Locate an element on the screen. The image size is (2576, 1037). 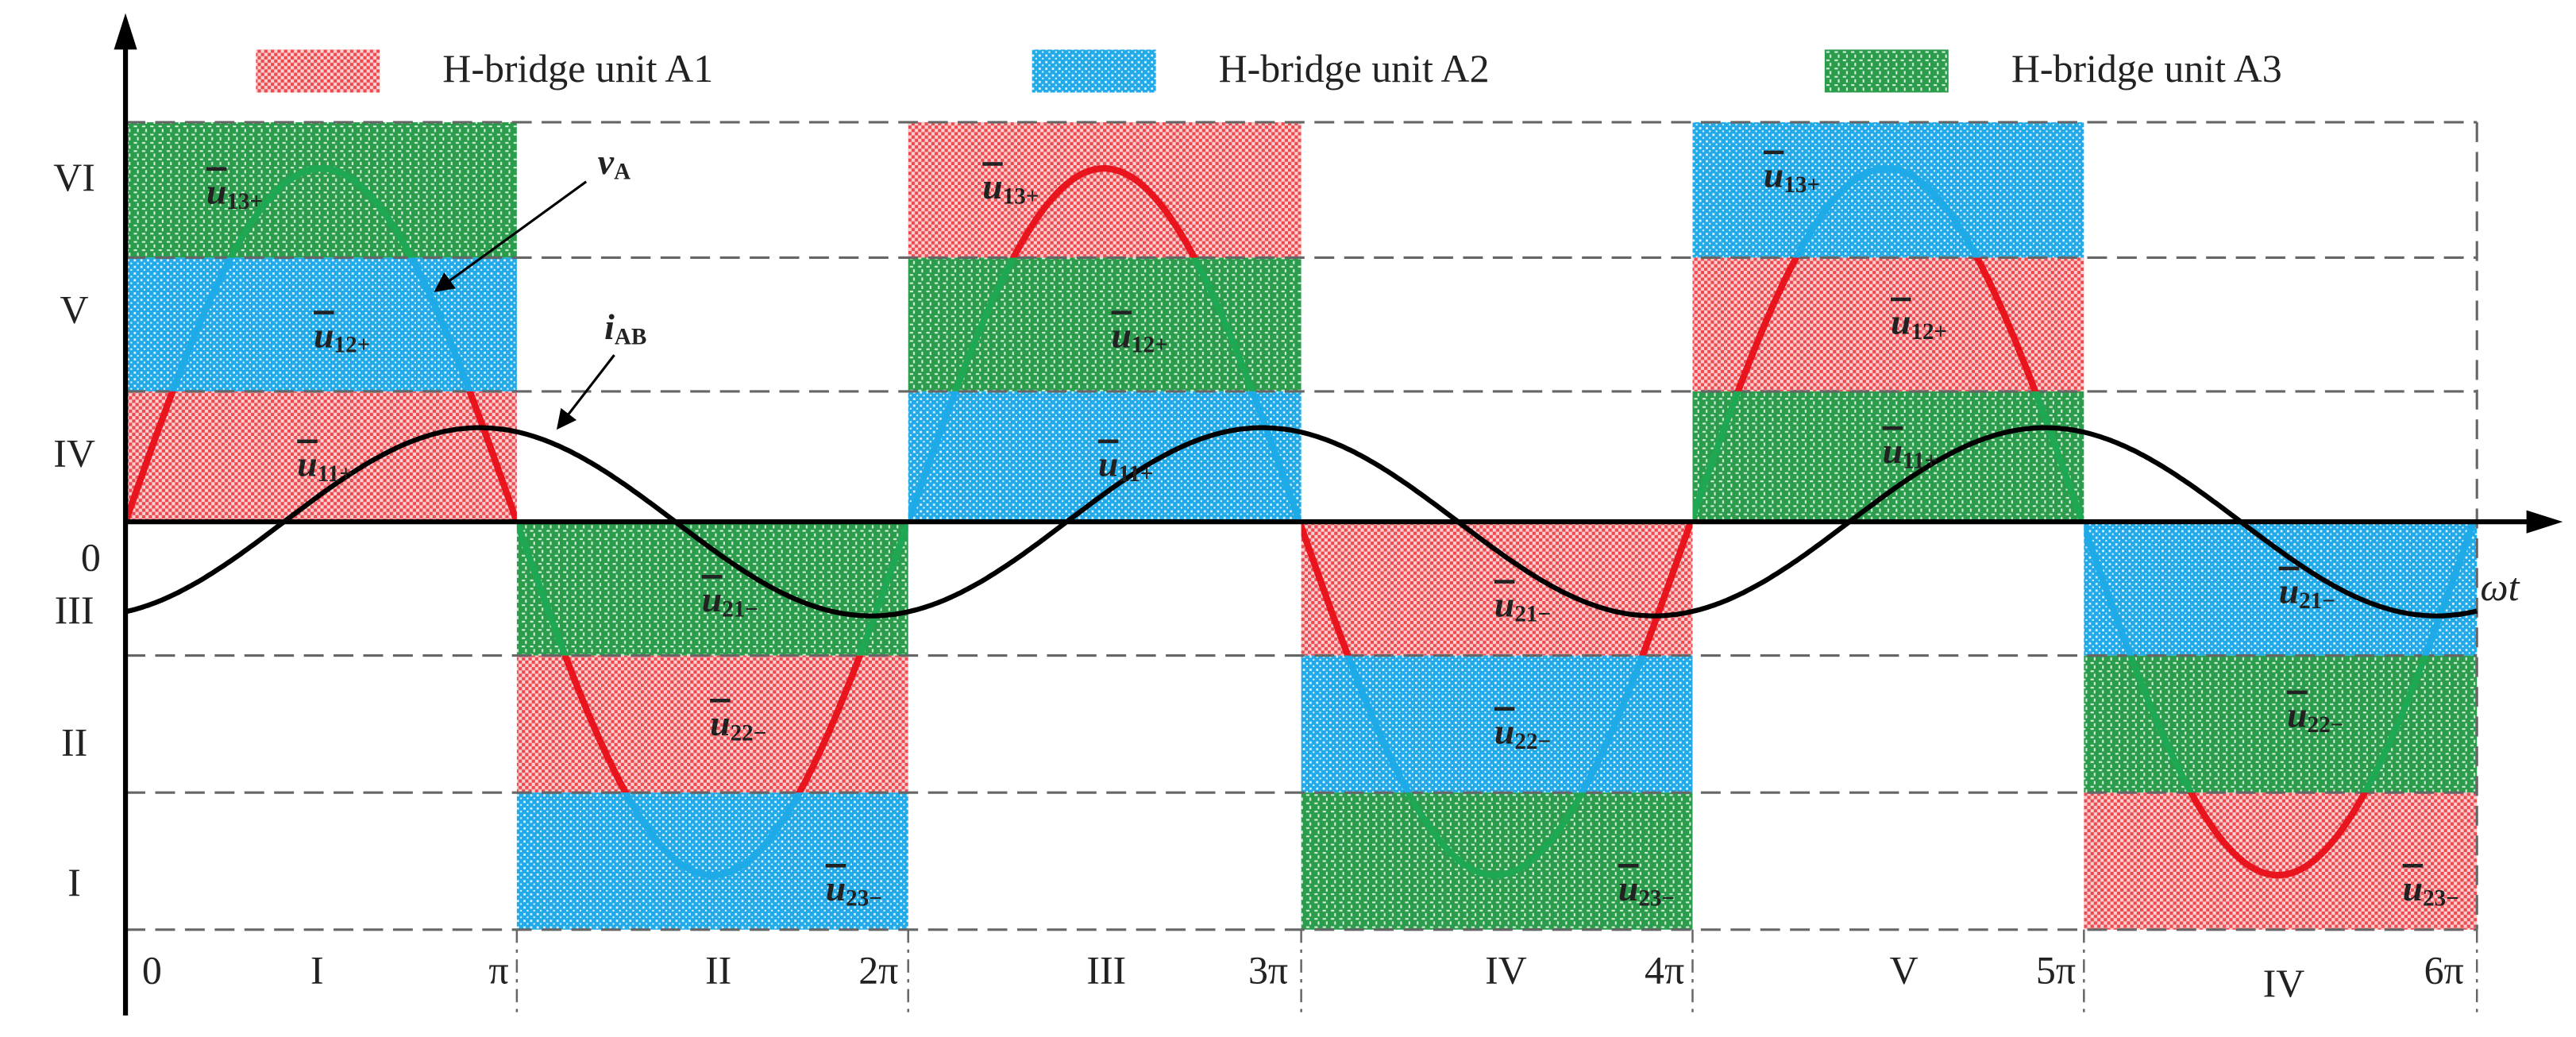
x-label: 3π is located at coordinates (1268, 970).